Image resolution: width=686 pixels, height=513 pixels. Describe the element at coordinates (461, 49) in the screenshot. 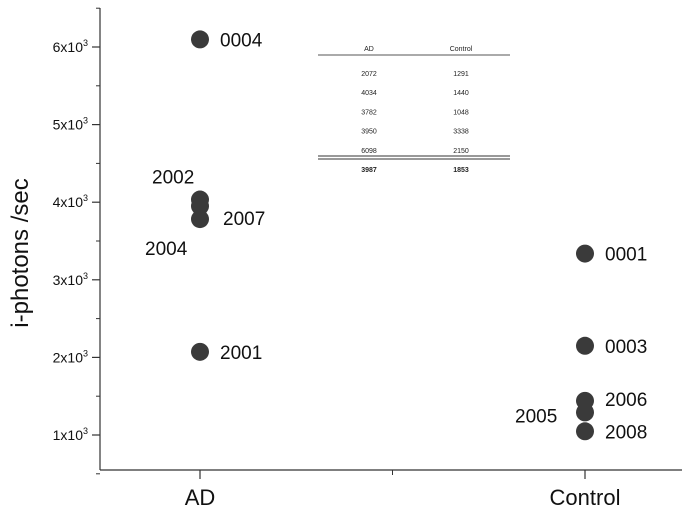

I see `table-header: Control` at that location.